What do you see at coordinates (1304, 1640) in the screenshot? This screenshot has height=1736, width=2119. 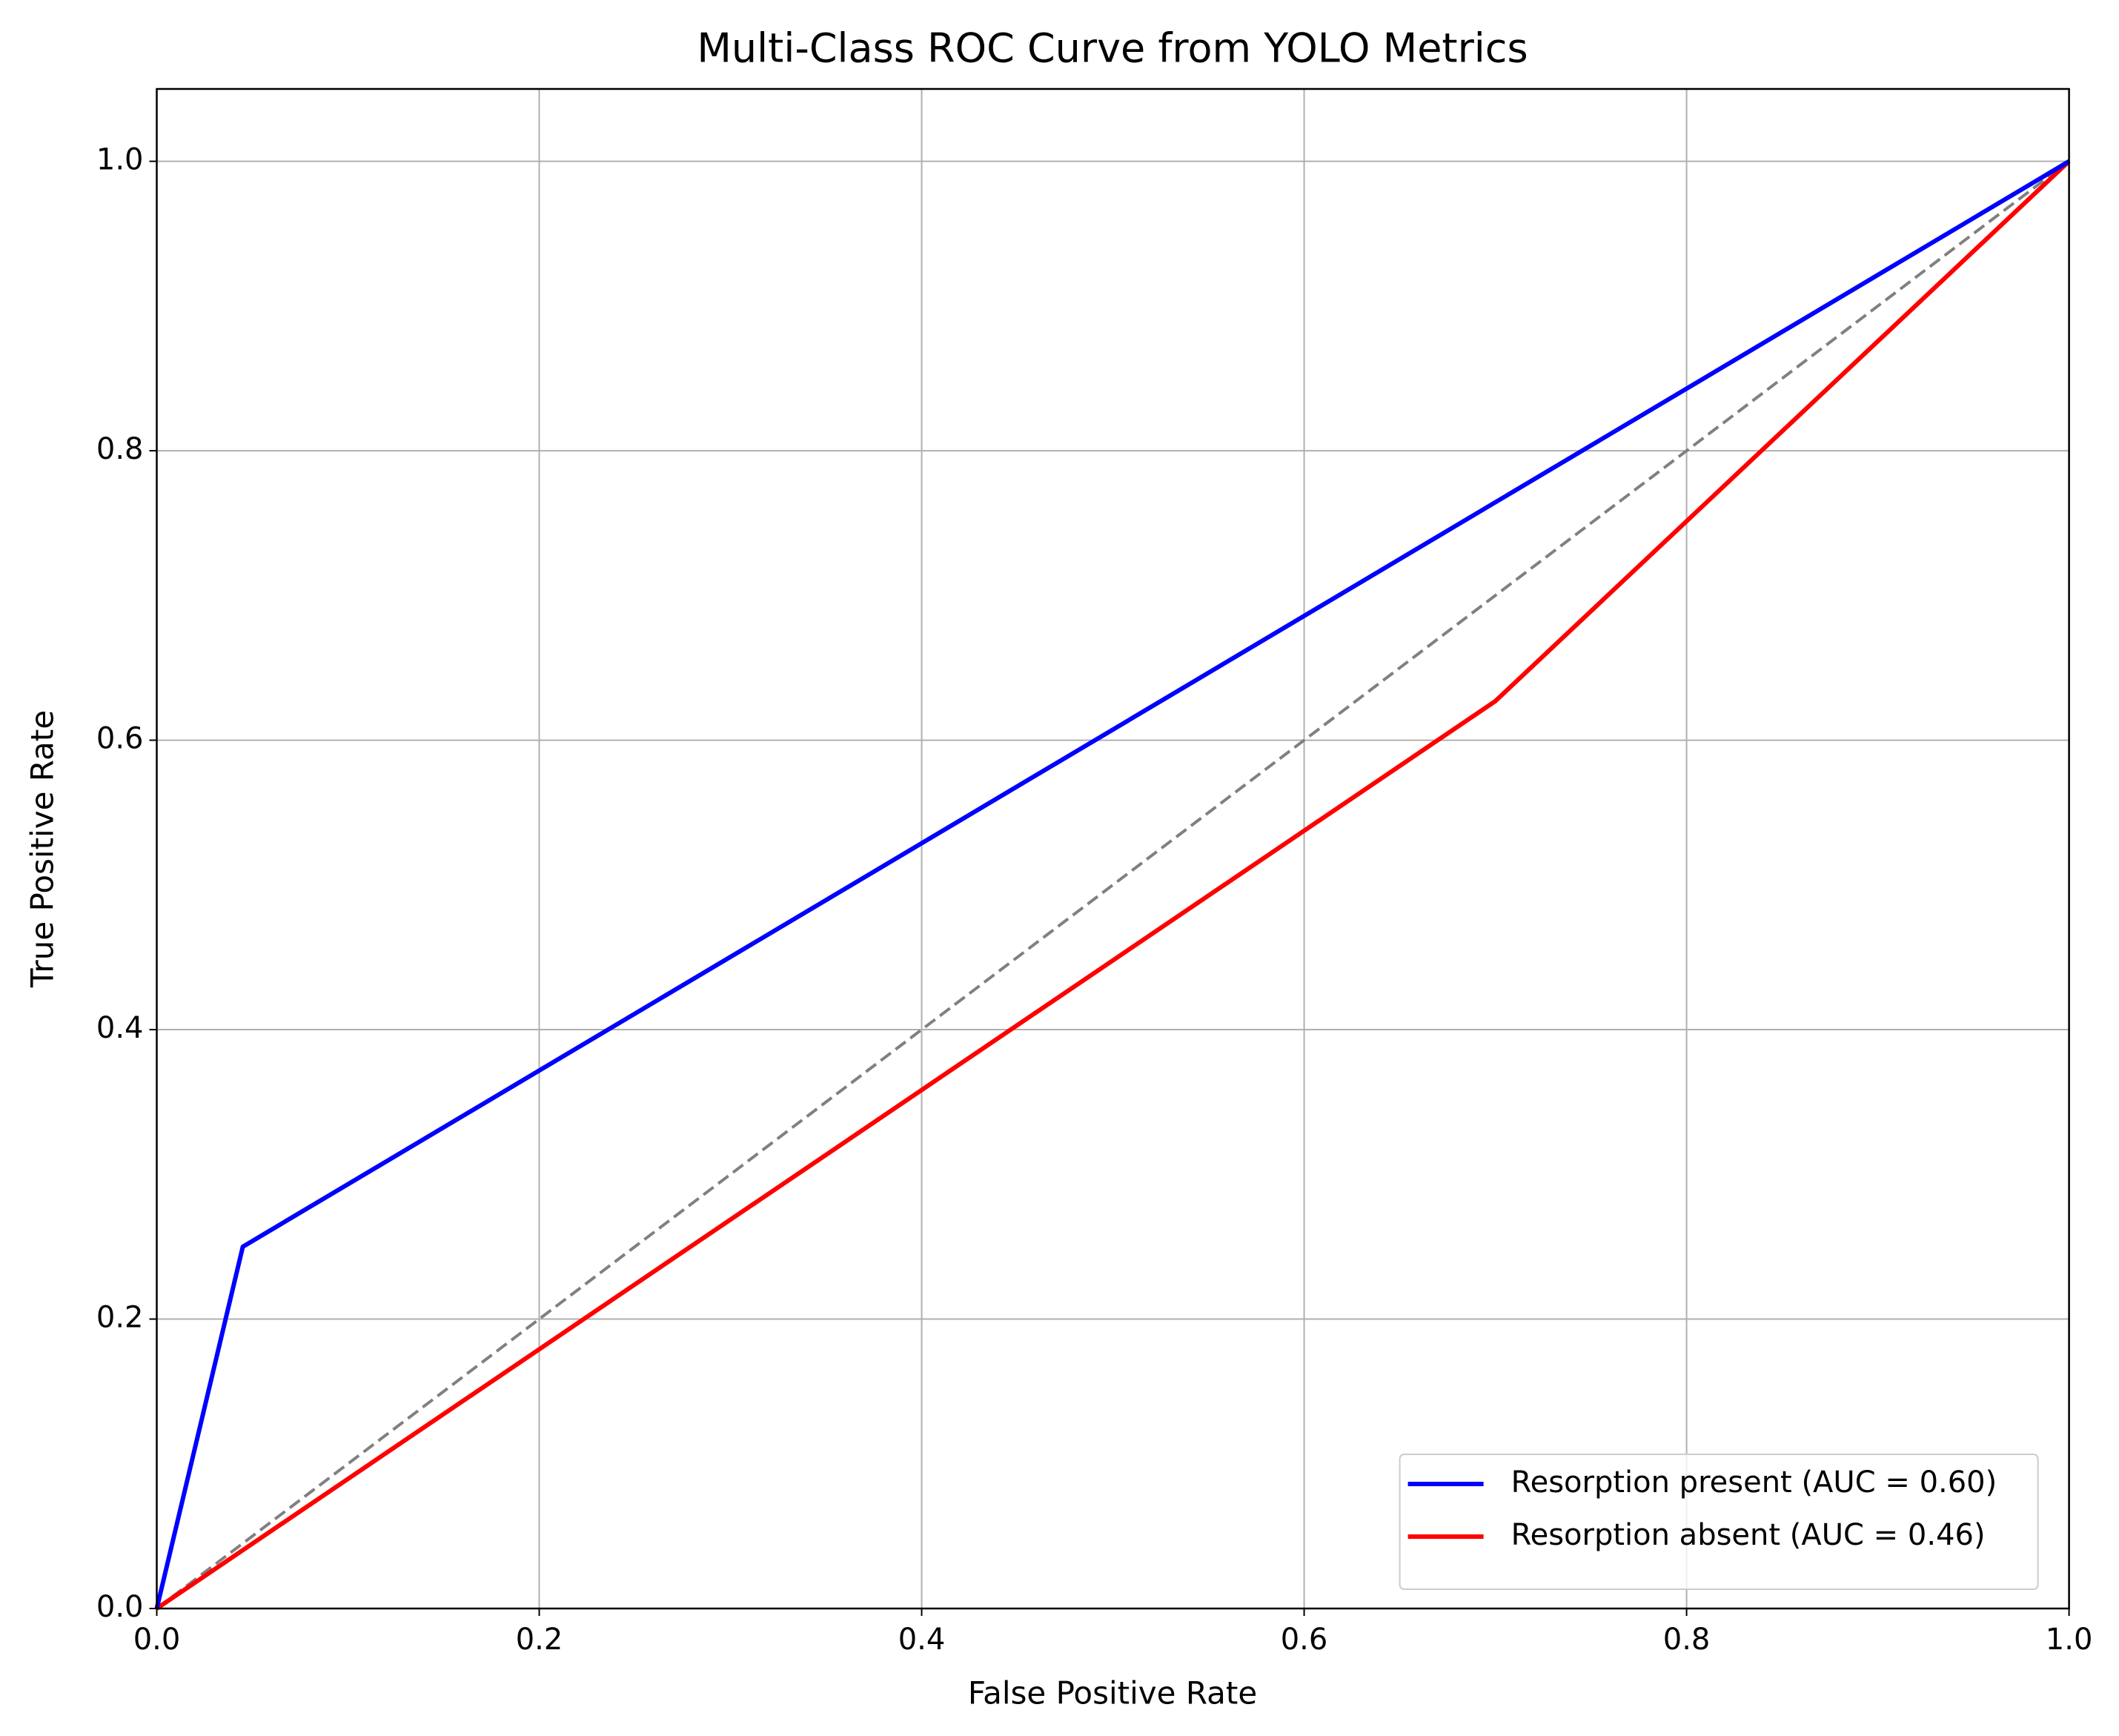 I see `x-tick-label: 0.6` at bounding box center [1304, 1640].